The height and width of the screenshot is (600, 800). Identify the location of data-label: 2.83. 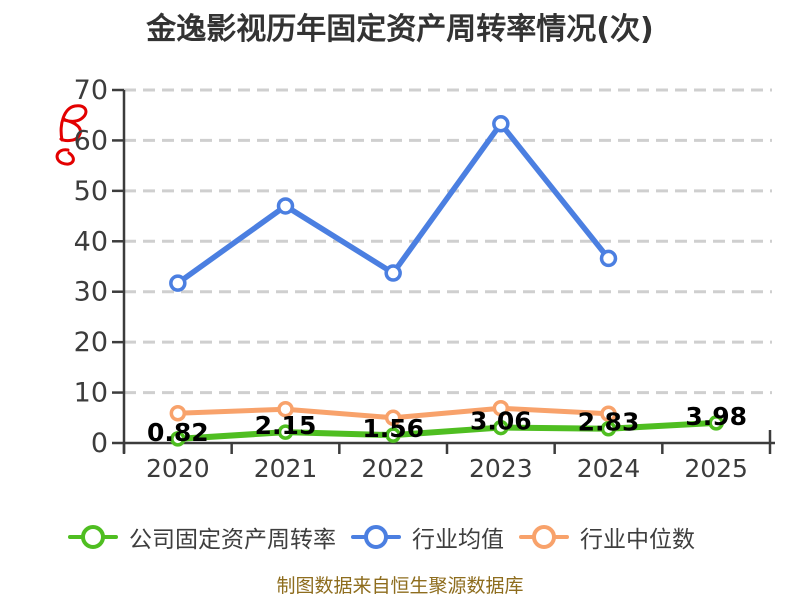
(609, 422).